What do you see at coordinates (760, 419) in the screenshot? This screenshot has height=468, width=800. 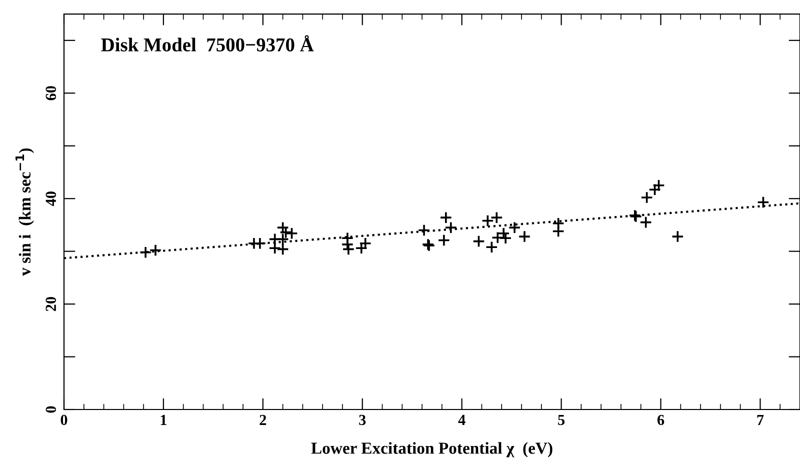 I see `x-tick-label: 7` at bounding box center [760, 419].